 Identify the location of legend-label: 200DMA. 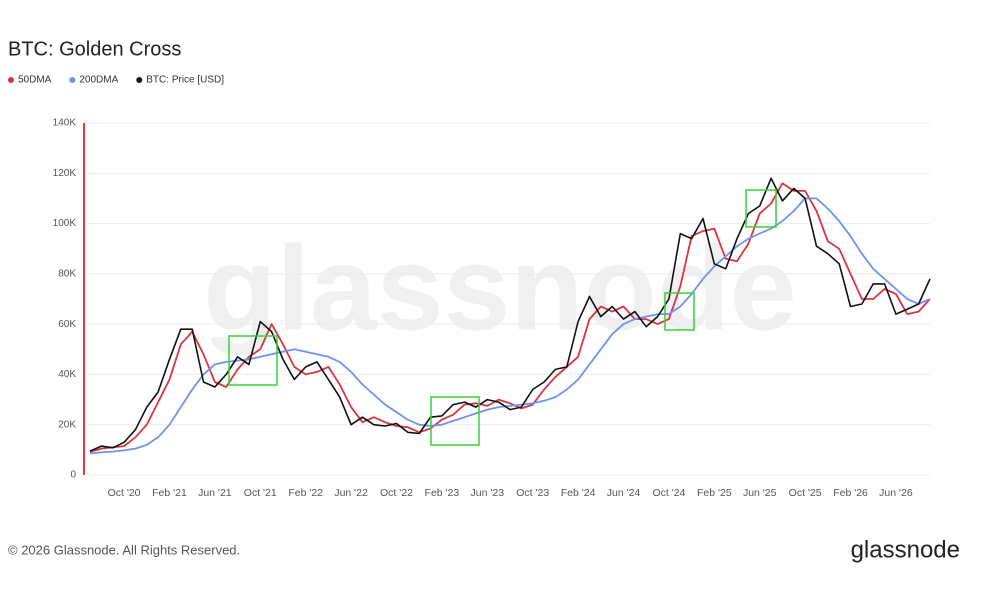
(98, 80).